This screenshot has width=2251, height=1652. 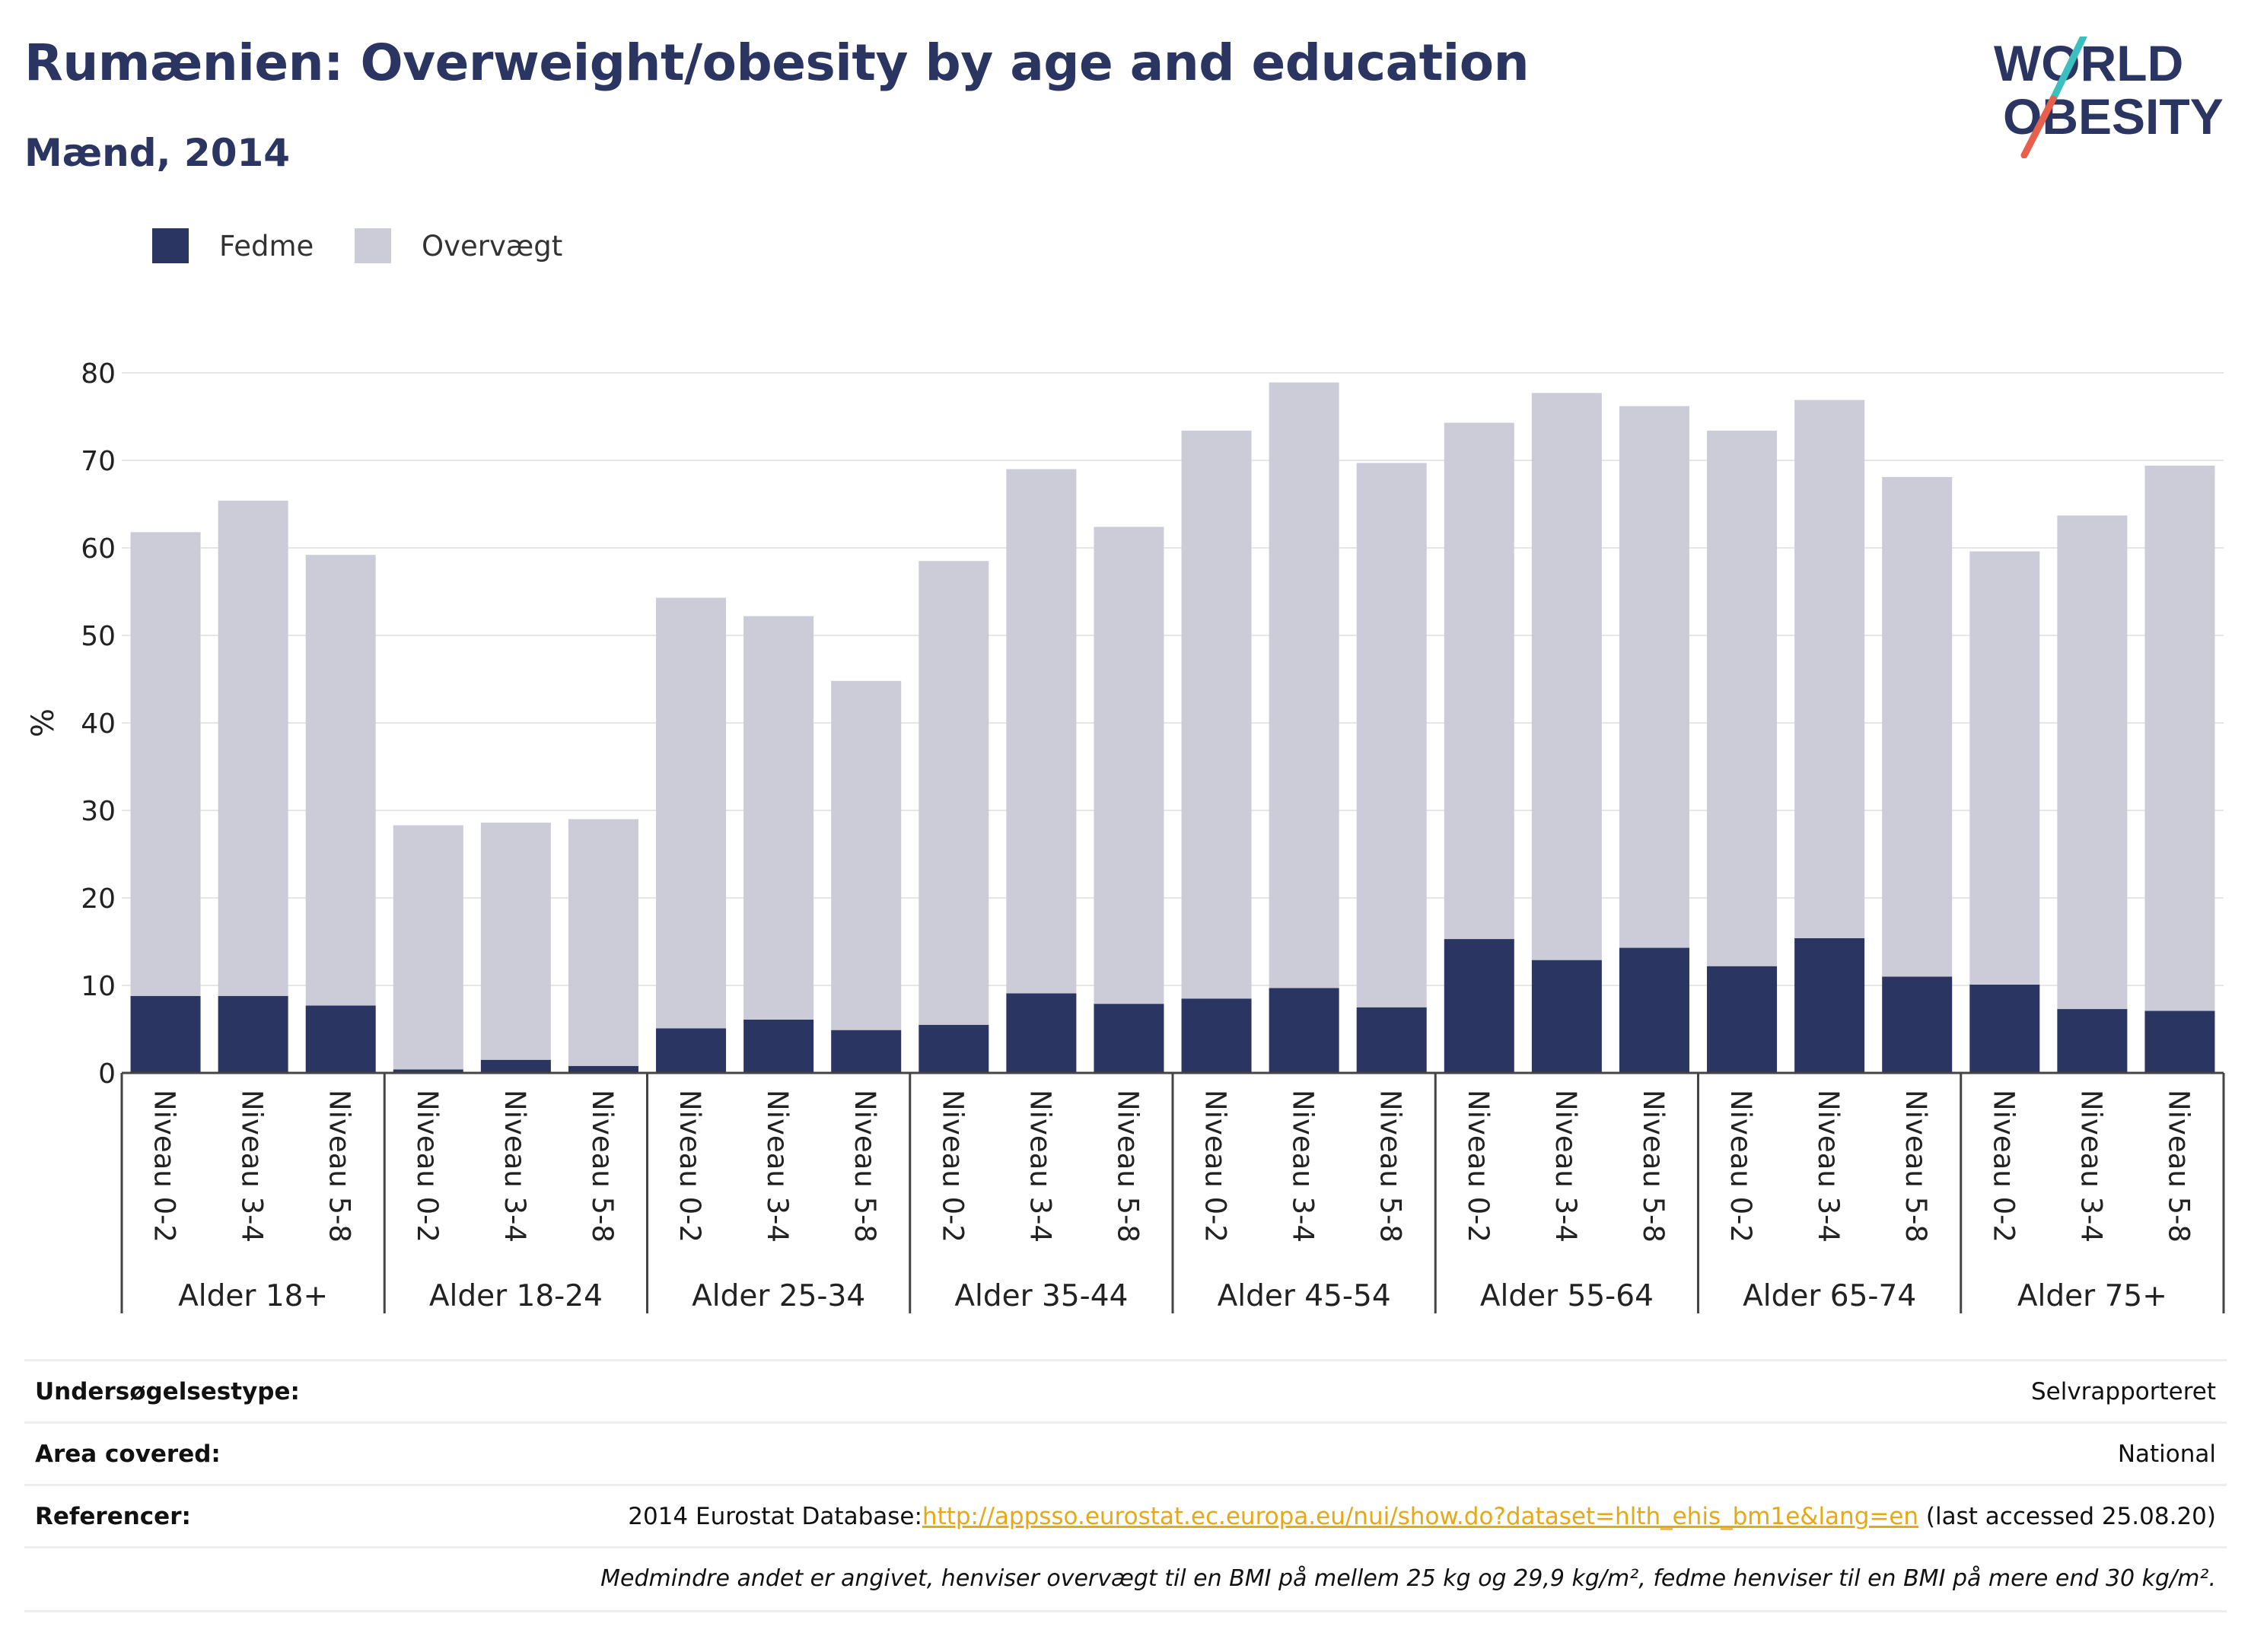 What do you see at coordinates (2092, 1296) in the screenshot?
I see `group-label: Alder 75+` at bounding box center [2092, 1296].